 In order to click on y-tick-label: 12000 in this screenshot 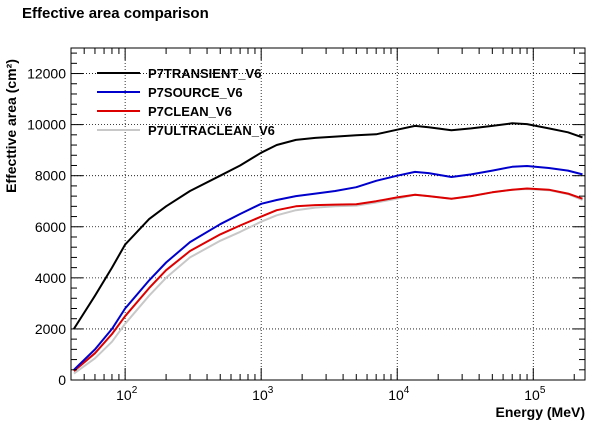, I will do `click(46, 74)`.